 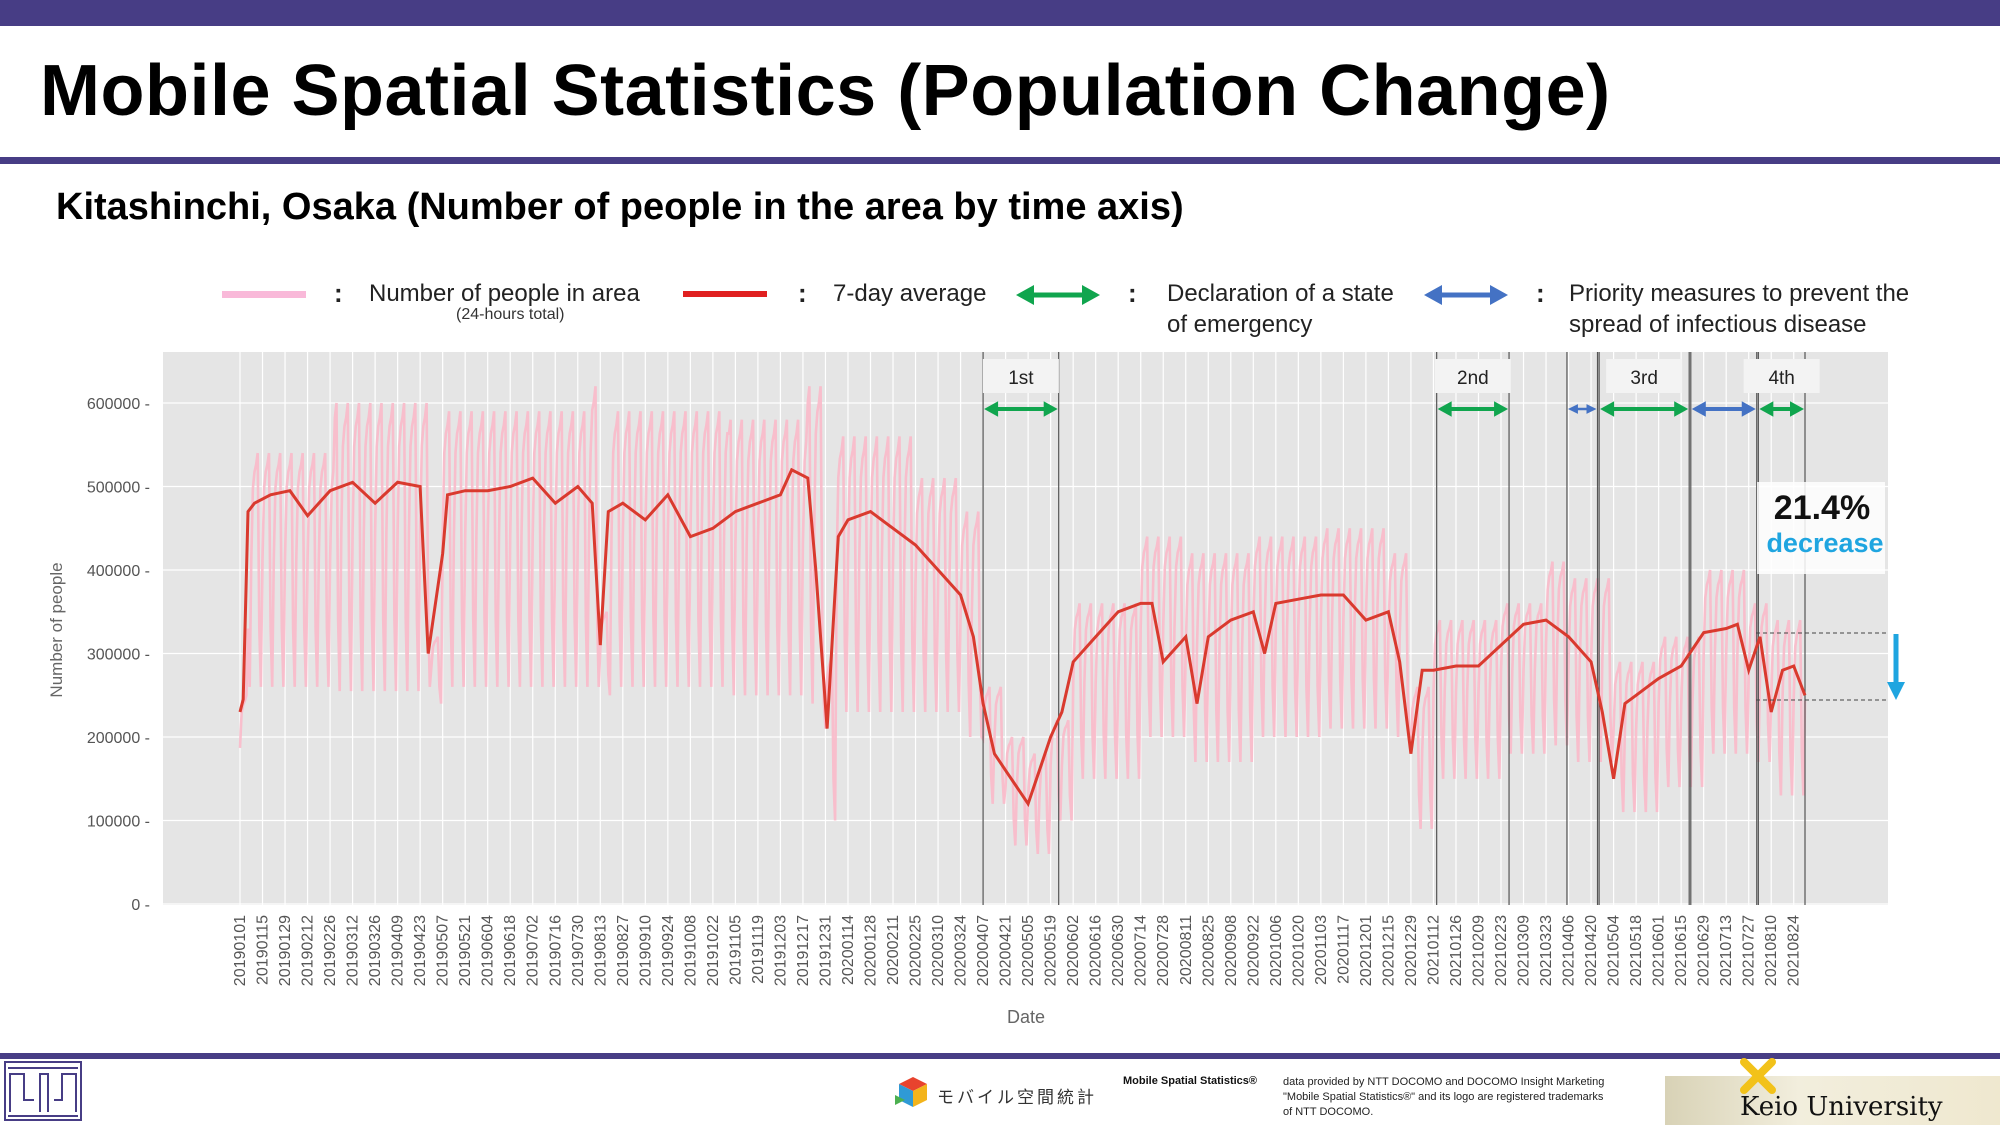 I want to click on footer-brand: Mobile Spatial Statistics®, so click(x=1190, y=1081).